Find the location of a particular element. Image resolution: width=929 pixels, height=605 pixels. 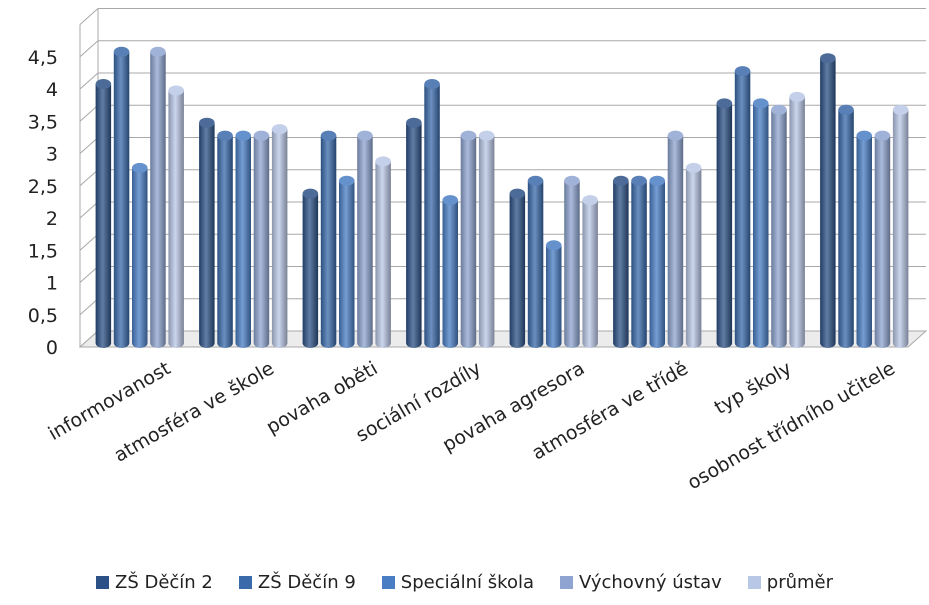

legend-label: ZŠ Děčín 9 is located at coordinates (306, 582).